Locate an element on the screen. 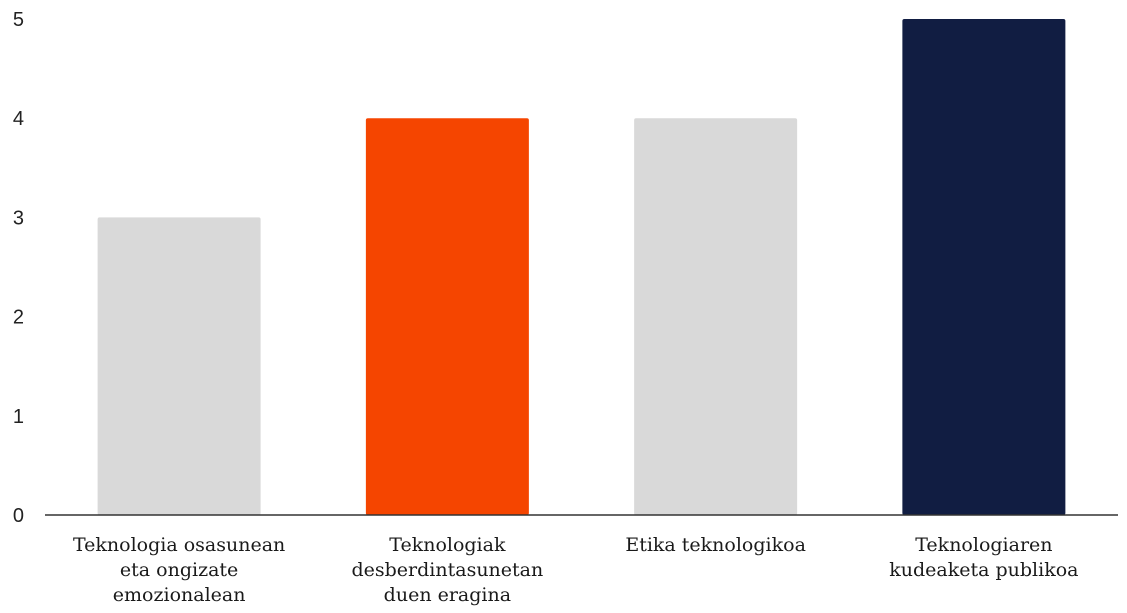 This screenshot has width=1127, height=613. x-tick-label: Etika teknologikoa is located at coordinates (715, 545).